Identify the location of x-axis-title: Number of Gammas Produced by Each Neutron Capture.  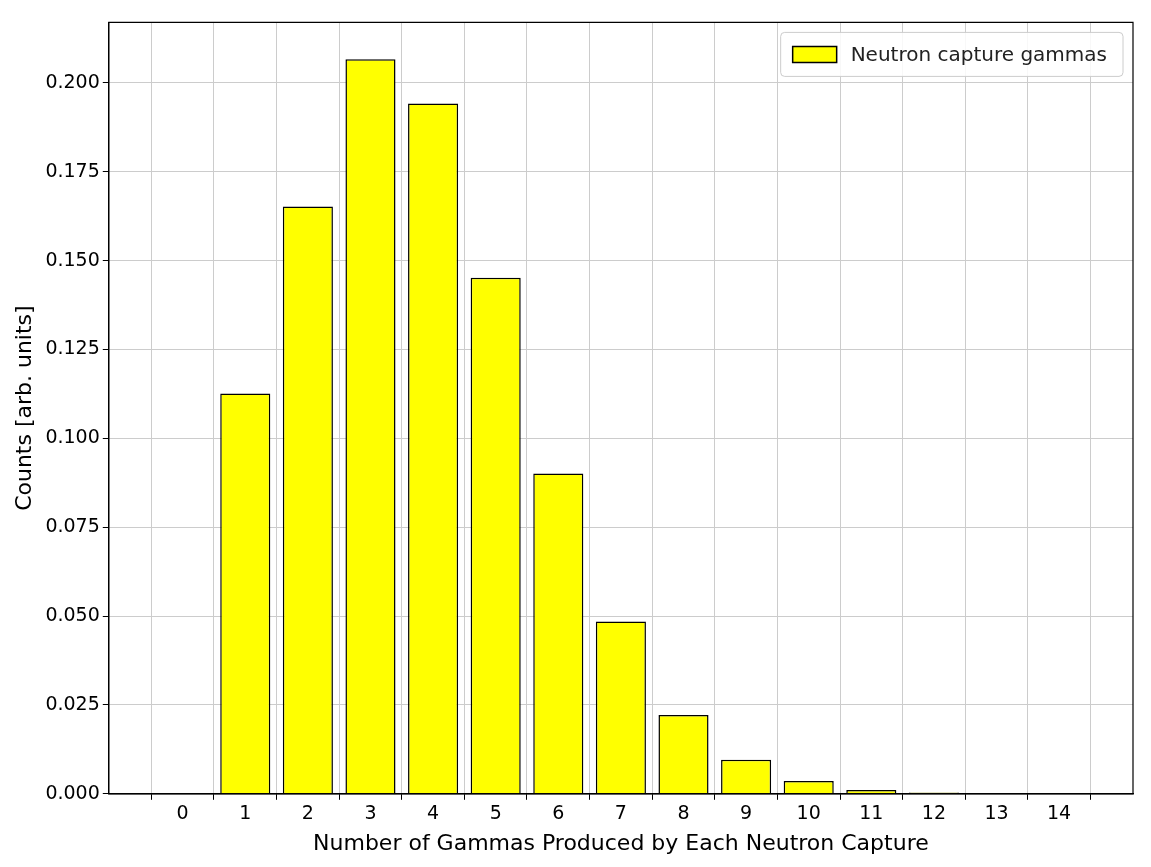
(621, 842).